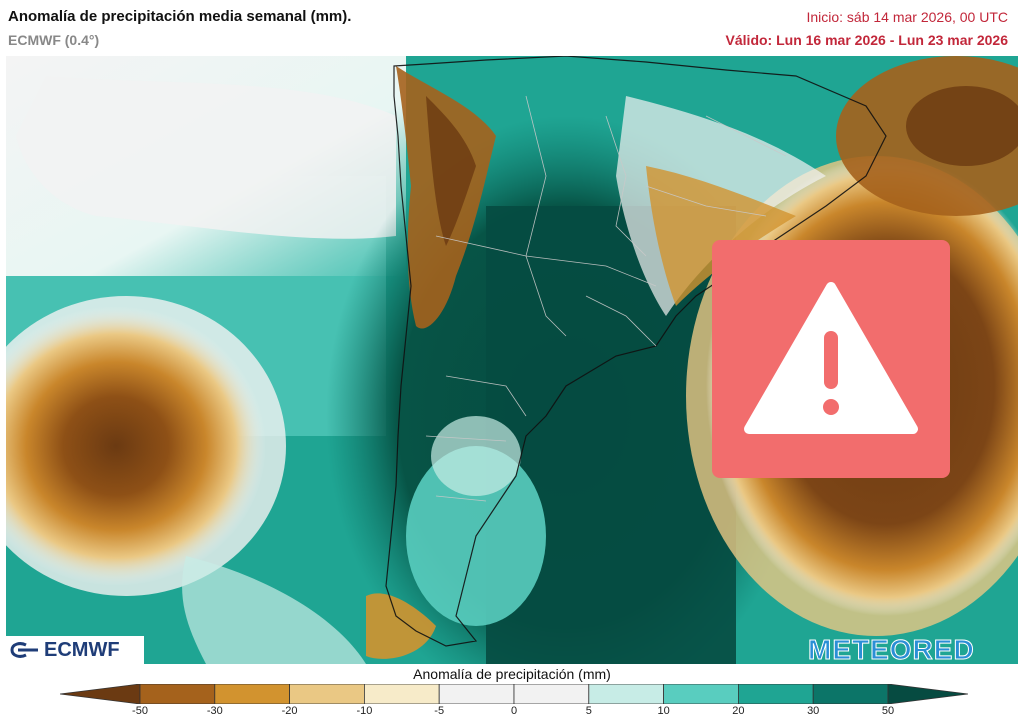 The image size is (1024, 720). Describe the element at coordinates (140, 711) in the screenshot. I see `legend-tick-label: -50` at that location.